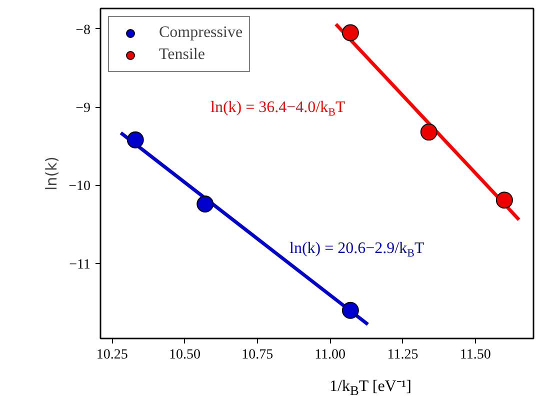 The height and width of the screenshot is (408, 541). I want to click on x-tick-label: 11.50, so click(475, 355).